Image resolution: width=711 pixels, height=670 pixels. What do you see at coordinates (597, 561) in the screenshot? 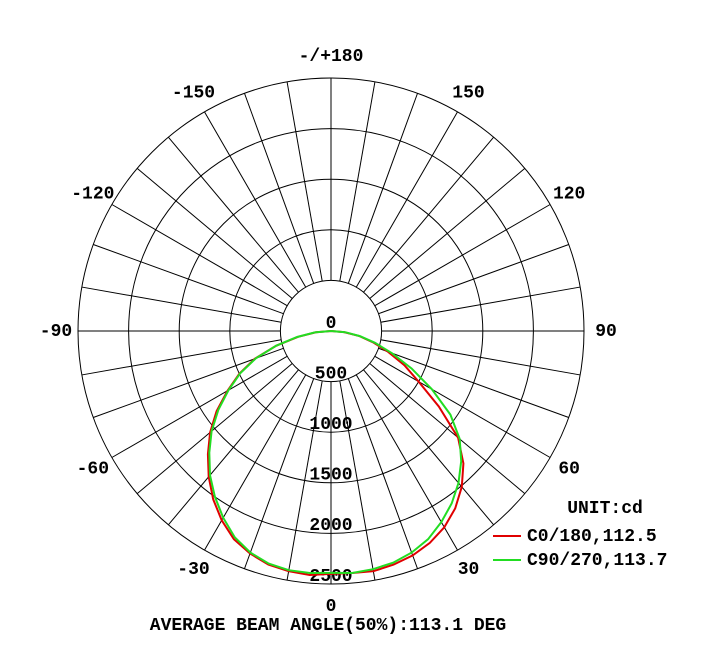
I see `legend-label: C90/270,113.7` at bounding box center [597, 561].